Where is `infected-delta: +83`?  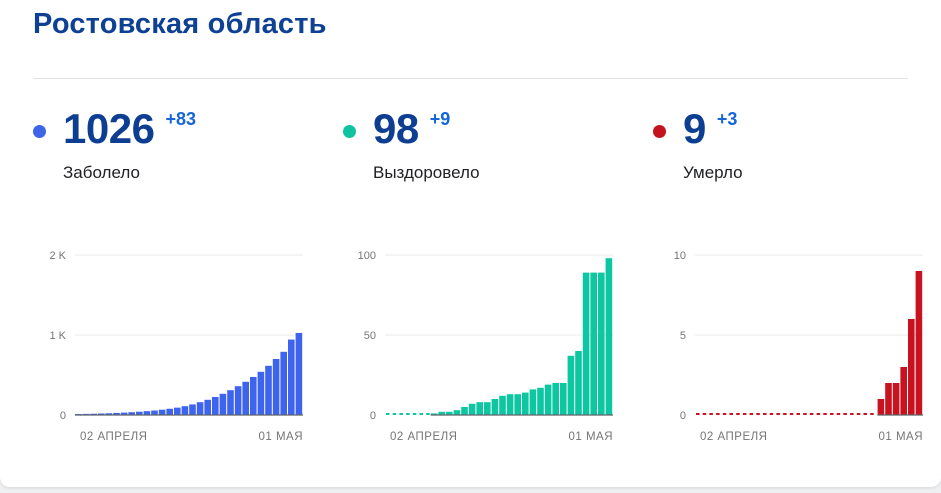 infected-delta: +83 is located at coordinates (180, 118).